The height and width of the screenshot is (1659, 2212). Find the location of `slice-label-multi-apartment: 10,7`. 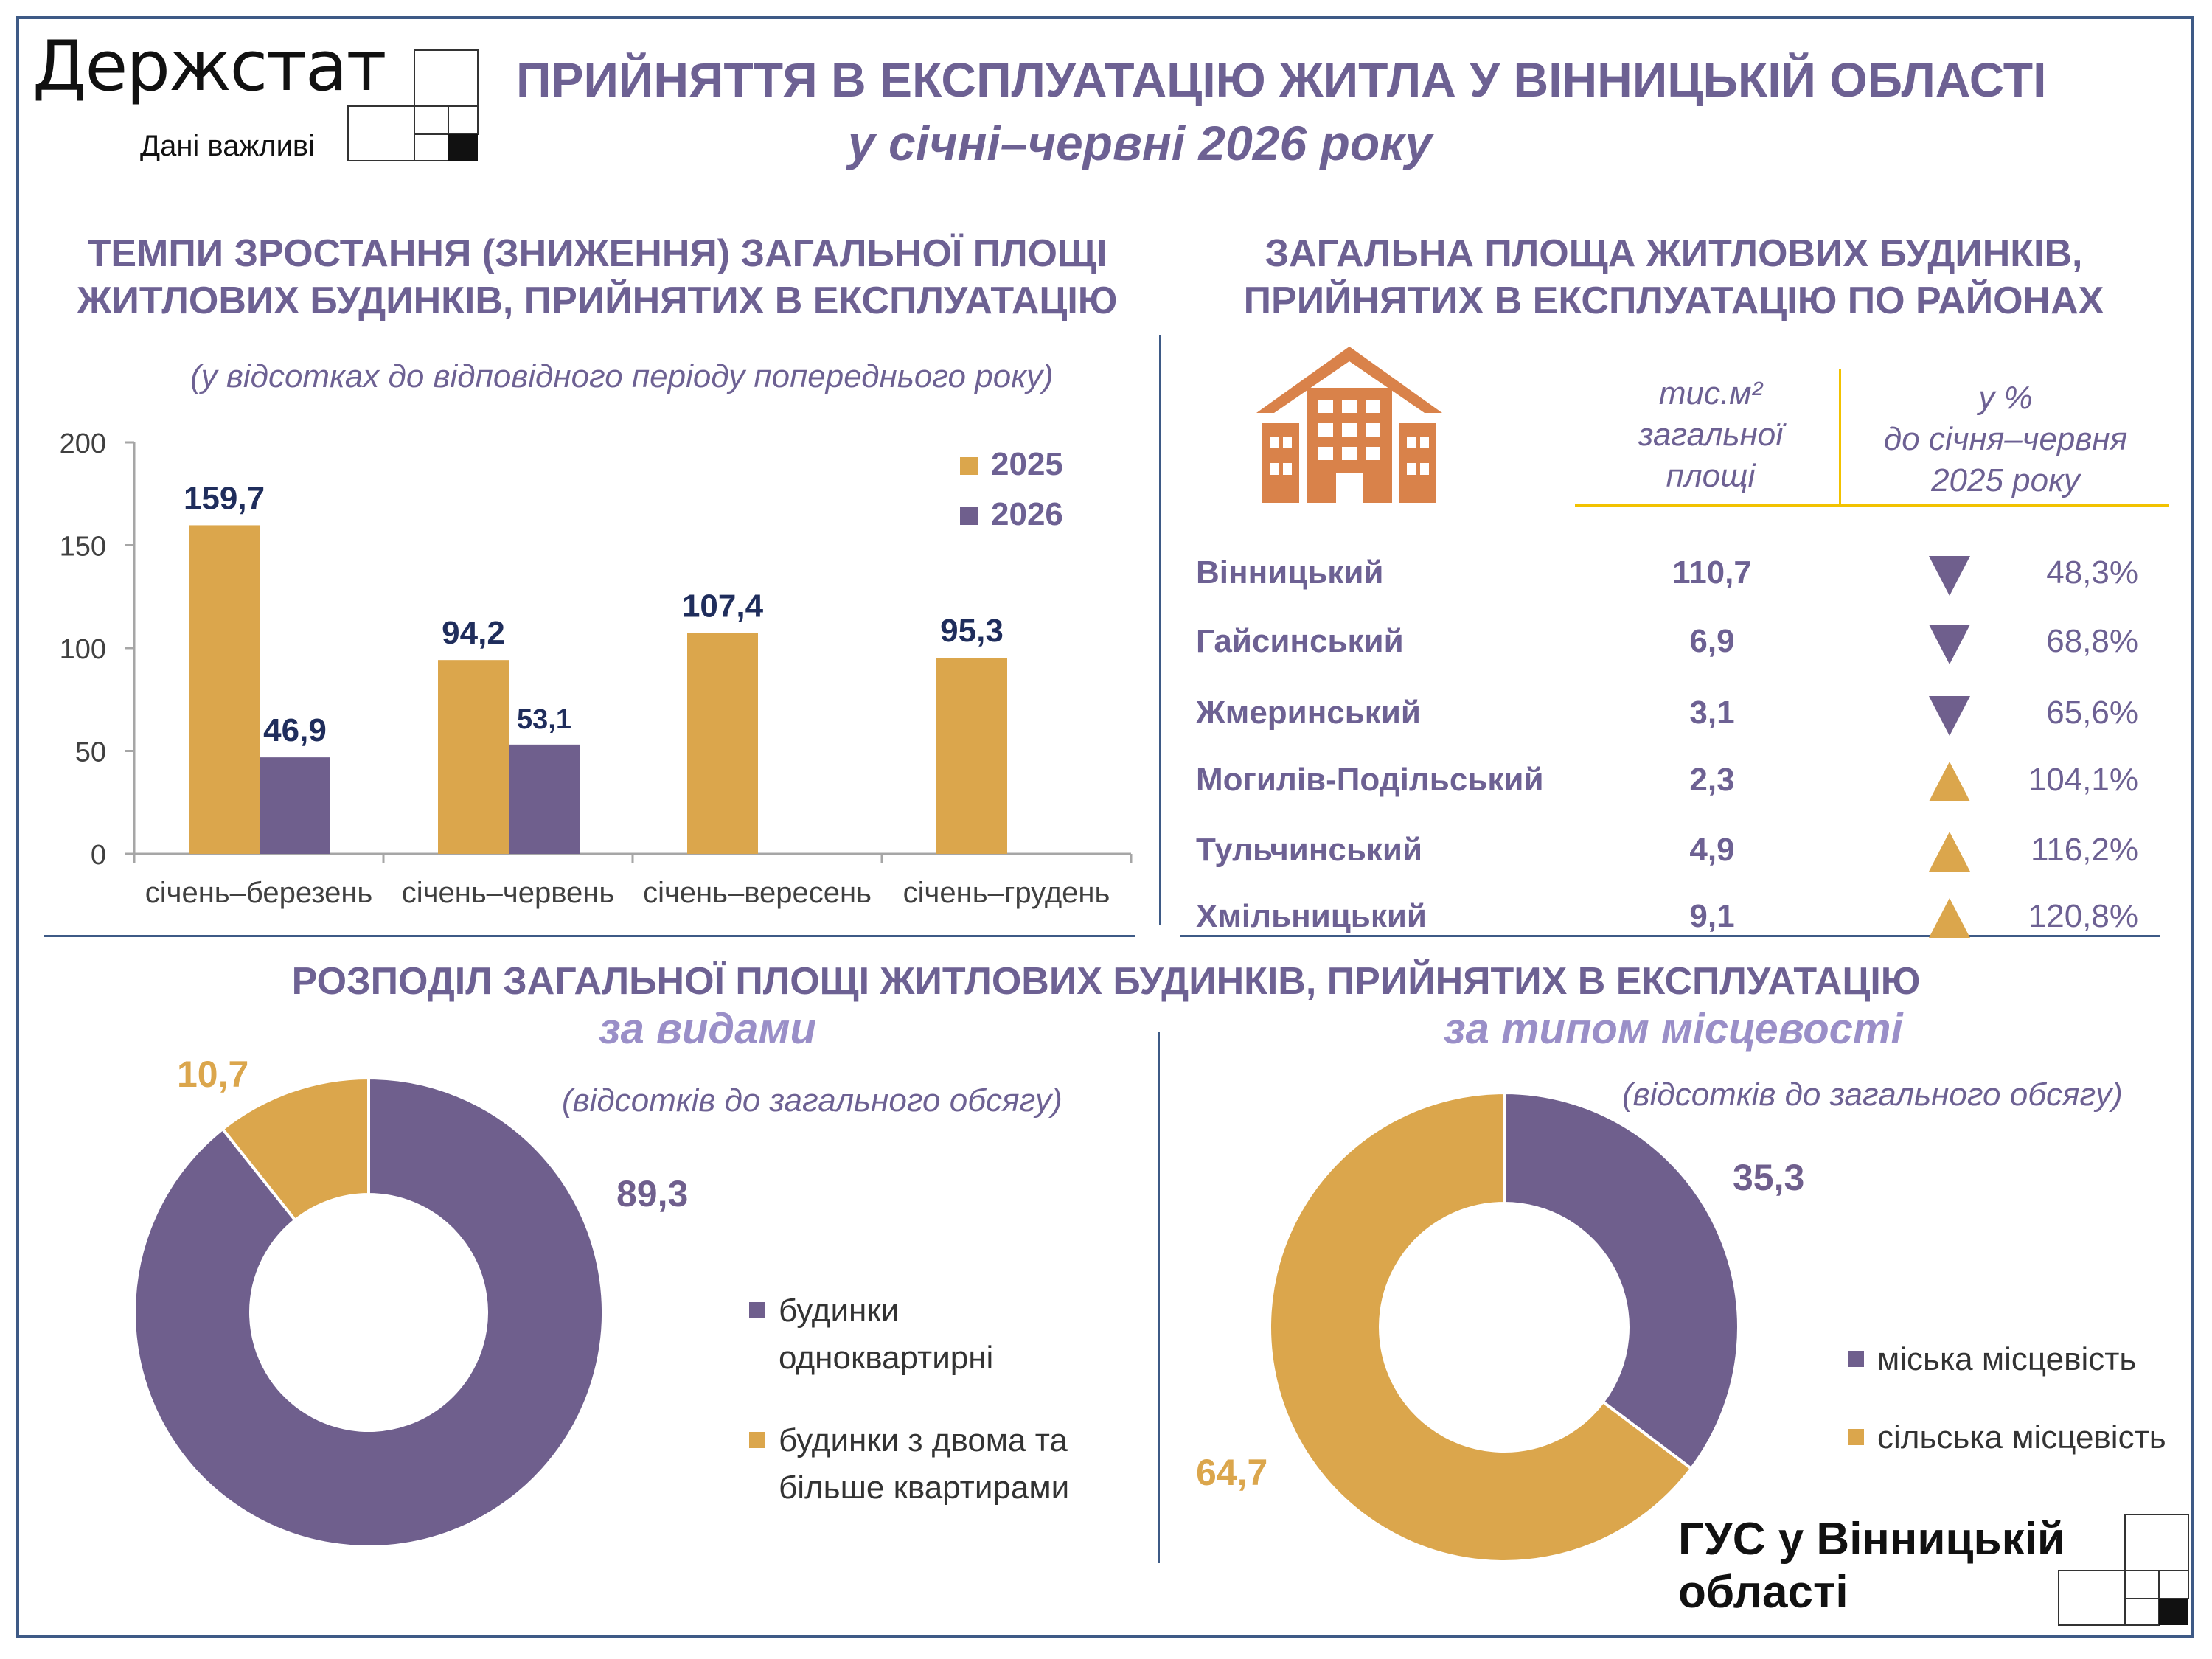

slice-label-multi-apartment: 10,7 is located at coordinates (213, 1074).